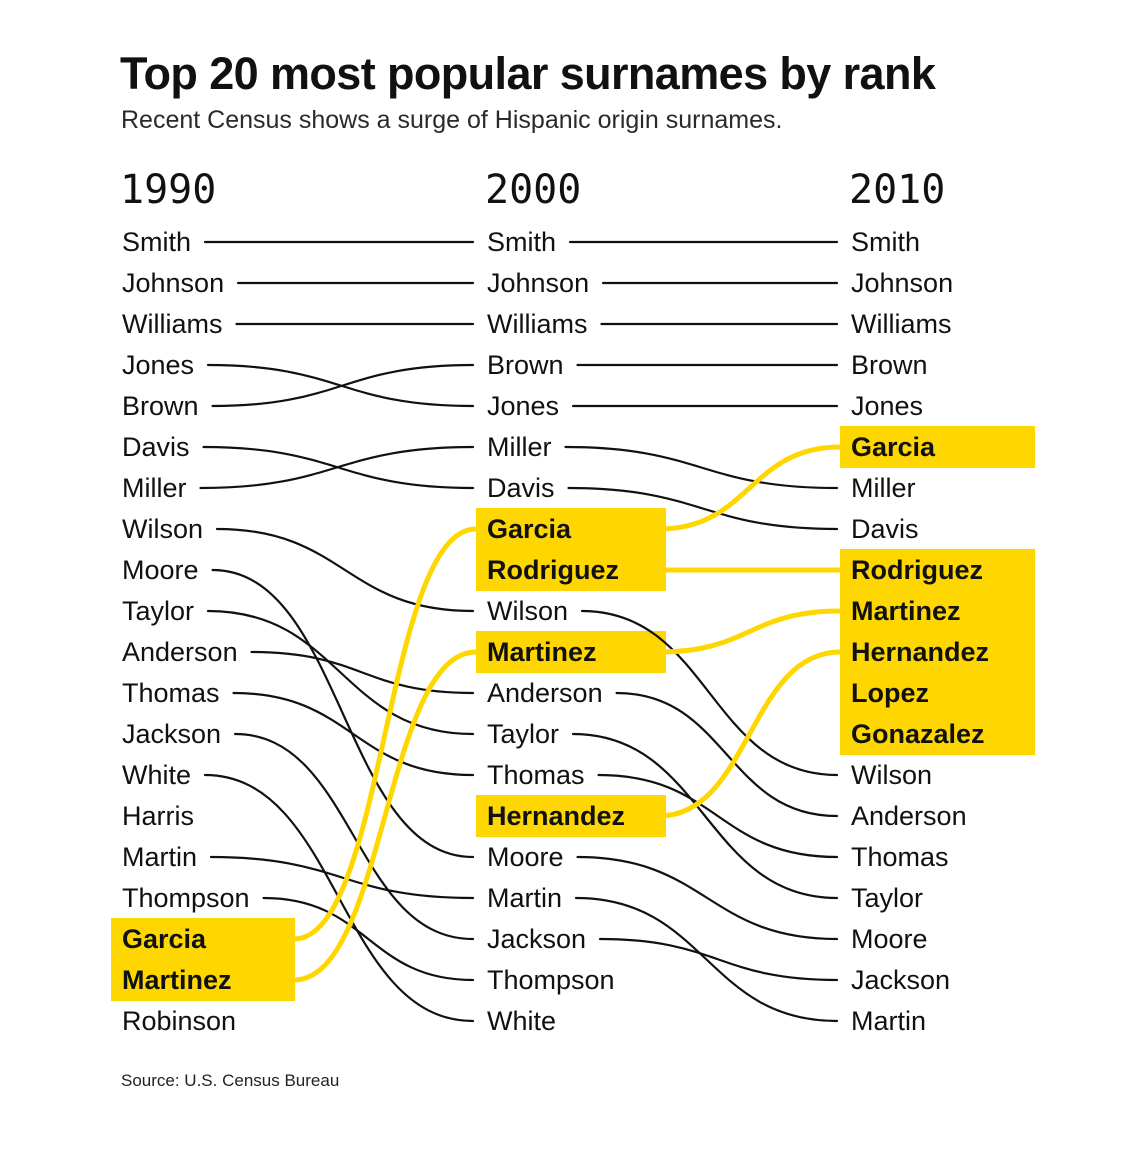 The width and height of the screenshot is (1127, 1161). Describe the element at coordinates (523, 734) in the screenshot. I see `surname-taylor-2000: Taylor` at that location.